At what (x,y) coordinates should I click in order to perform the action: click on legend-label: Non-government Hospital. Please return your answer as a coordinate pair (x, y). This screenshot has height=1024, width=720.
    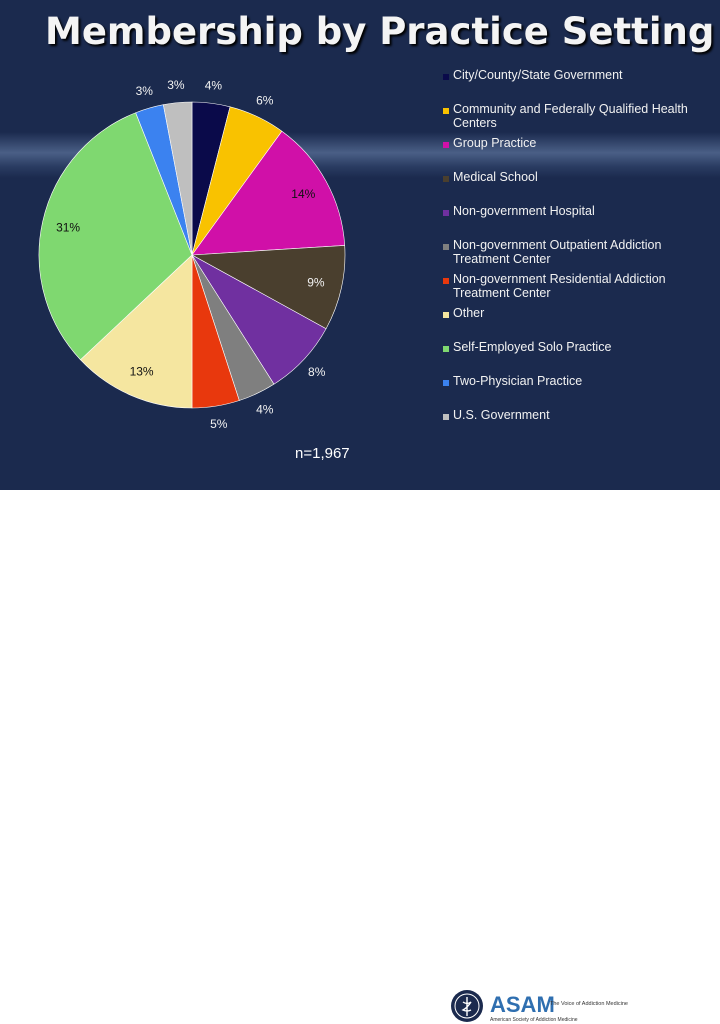
    Looking at the image, I should click on (524, 211).